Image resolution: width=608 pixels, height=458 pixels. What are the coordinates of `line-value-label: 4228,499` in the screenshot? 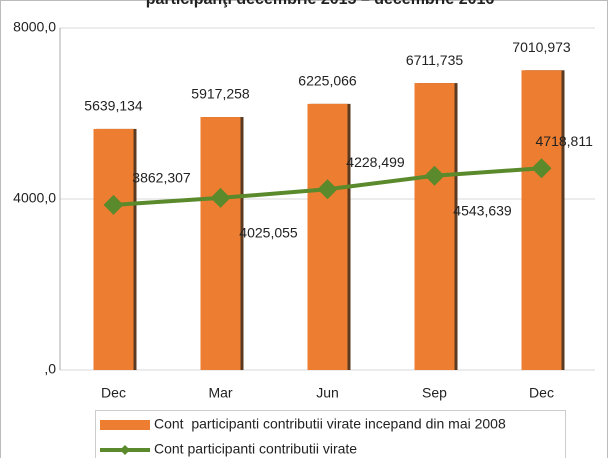 It's located at (375, 162).